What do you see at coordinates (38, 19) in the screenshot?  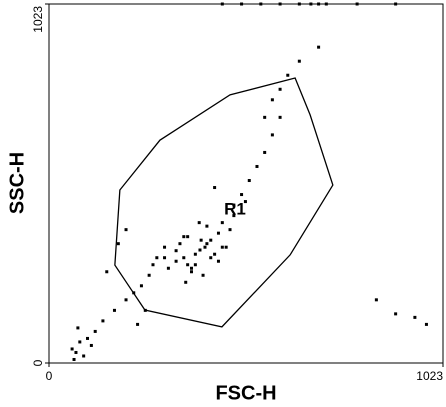 I see `y-tick-label: 1023` at bounding box center [38, 19].